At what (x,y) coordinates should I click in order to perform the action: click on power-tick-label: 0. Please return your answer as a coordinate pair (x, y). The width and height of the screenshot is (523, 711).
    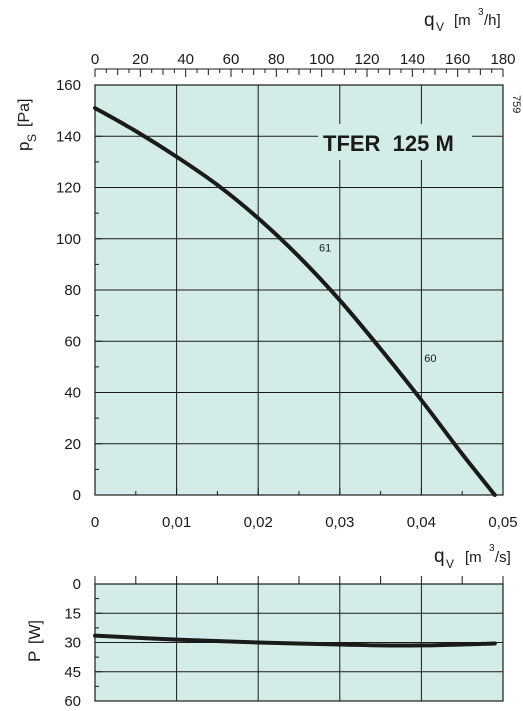
    Looking at the image, I should click on (77, 584).